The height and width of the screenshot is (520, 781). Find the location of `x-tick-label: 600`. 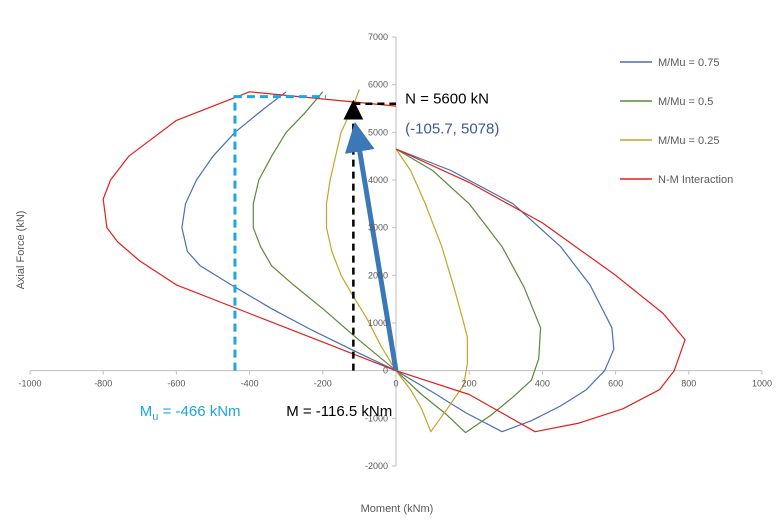

x-tick-label: 600 is located at coordinates (615, 384).